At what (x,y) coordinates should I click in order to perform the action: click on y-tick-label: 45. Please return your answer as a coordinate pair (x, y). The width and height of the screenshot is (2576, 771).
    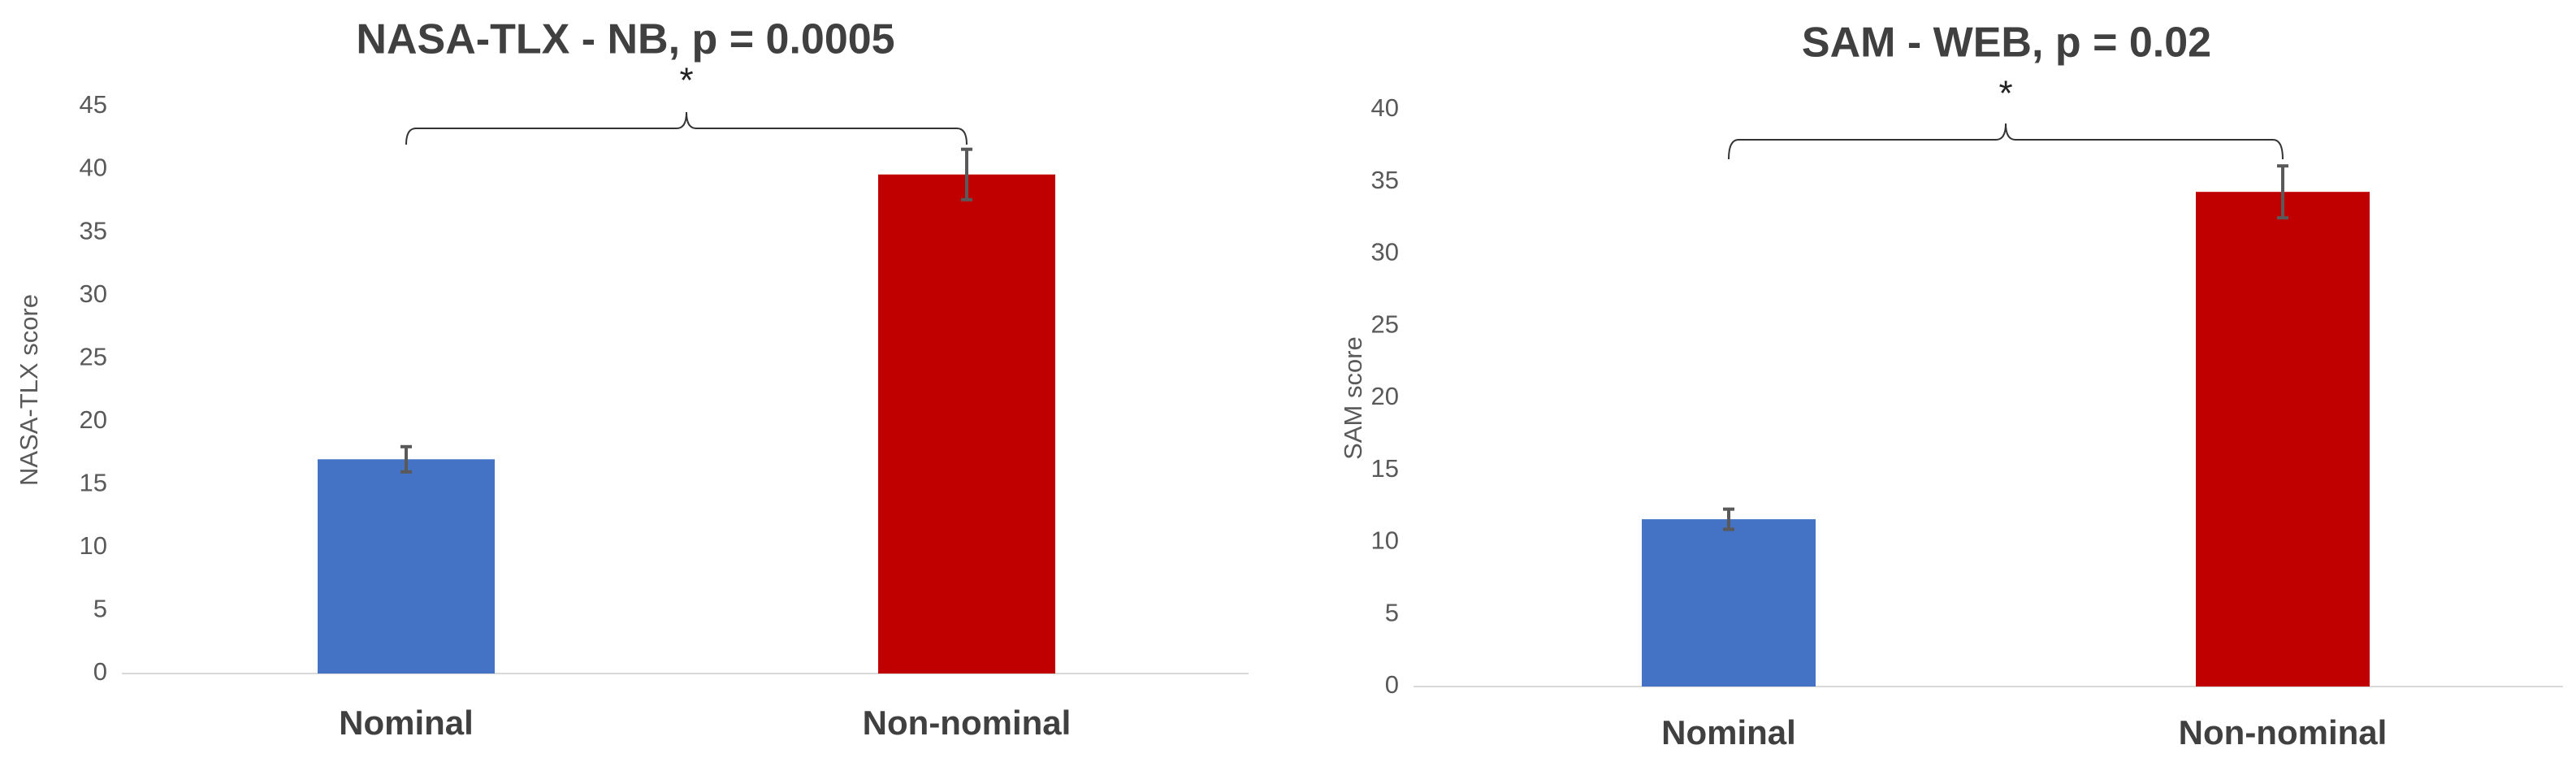
    Looking at the image, I should click on (93, 104).